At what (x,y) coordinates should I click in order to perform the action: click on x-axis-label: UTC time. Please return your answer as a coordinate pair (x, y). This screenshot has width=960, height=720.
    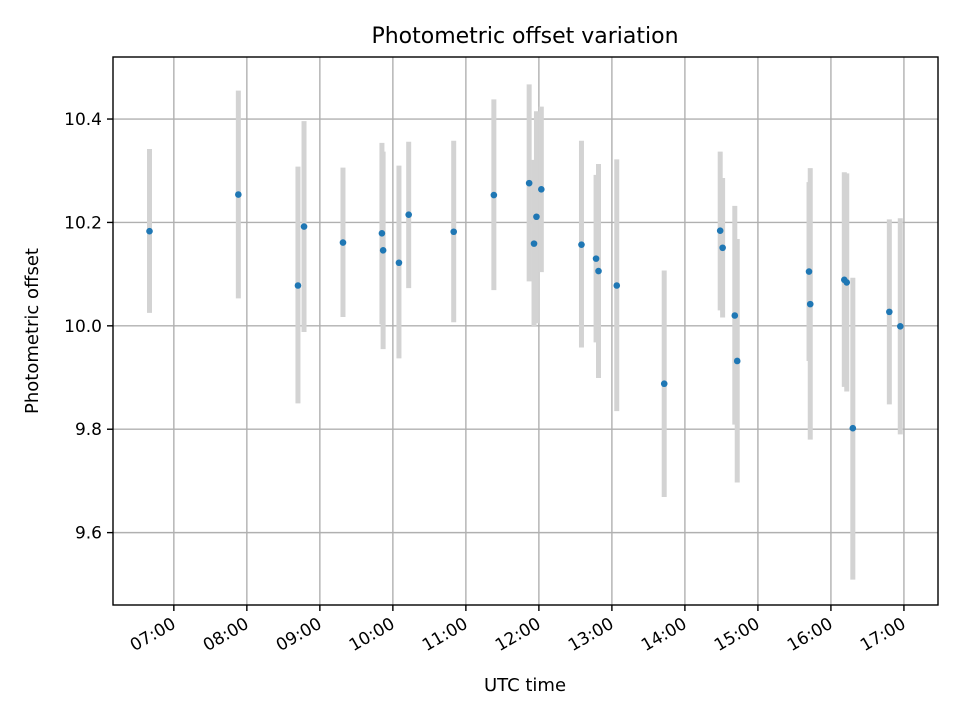
    Looking at the image, I should click on (525, 685).